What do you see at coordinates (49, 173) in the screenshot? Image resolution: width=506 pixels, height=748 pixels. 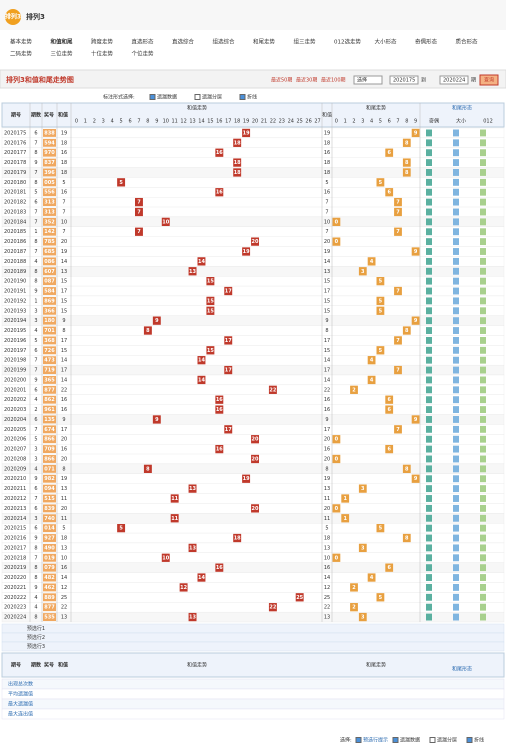 I see `prize-number: 396` at bounding box center [49, 173].